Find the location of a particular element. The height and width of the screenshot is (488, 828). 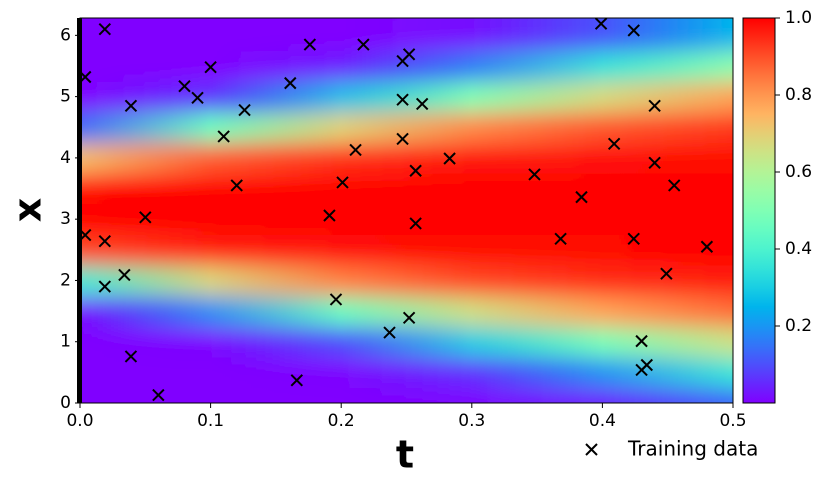

x-axis-label: t is located at coordinates (405, 455).